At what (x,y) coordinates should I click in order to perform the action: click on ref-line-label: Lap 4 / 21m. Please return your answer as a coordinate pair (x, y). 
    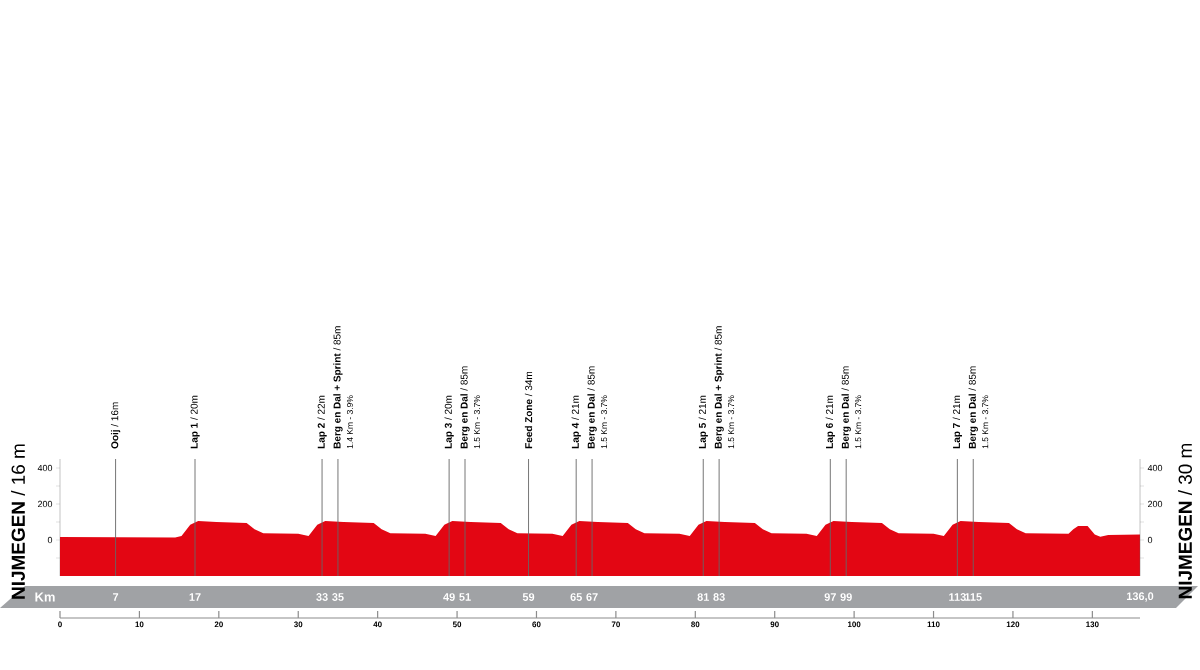
    Looking at the image, I should click on (576, 422).